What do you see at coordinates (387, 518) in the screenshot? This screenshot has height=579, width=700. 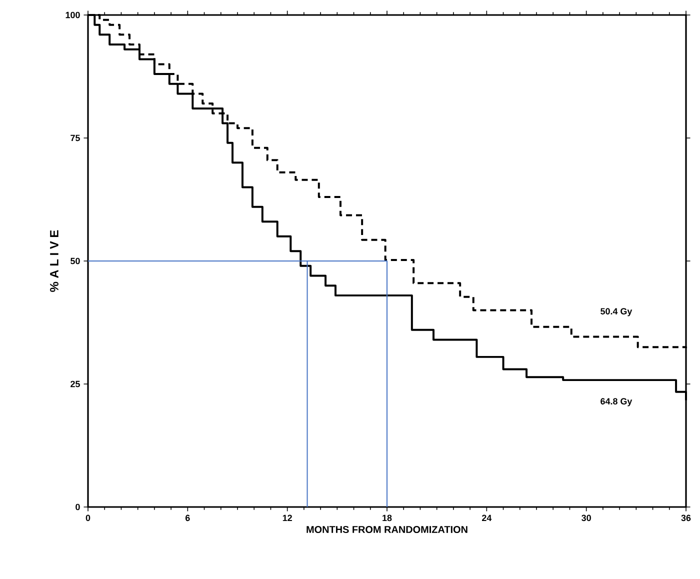 I see `x-tick-label: 18` at bounding box center [387, 518].